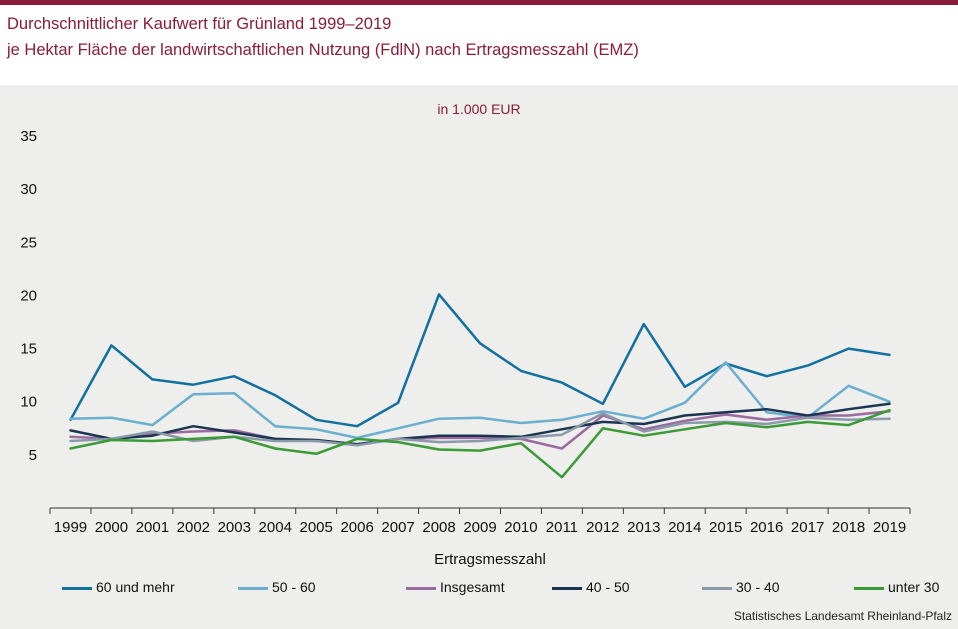  I want to click on legend-label: 50 - 60, so click(294, 587).